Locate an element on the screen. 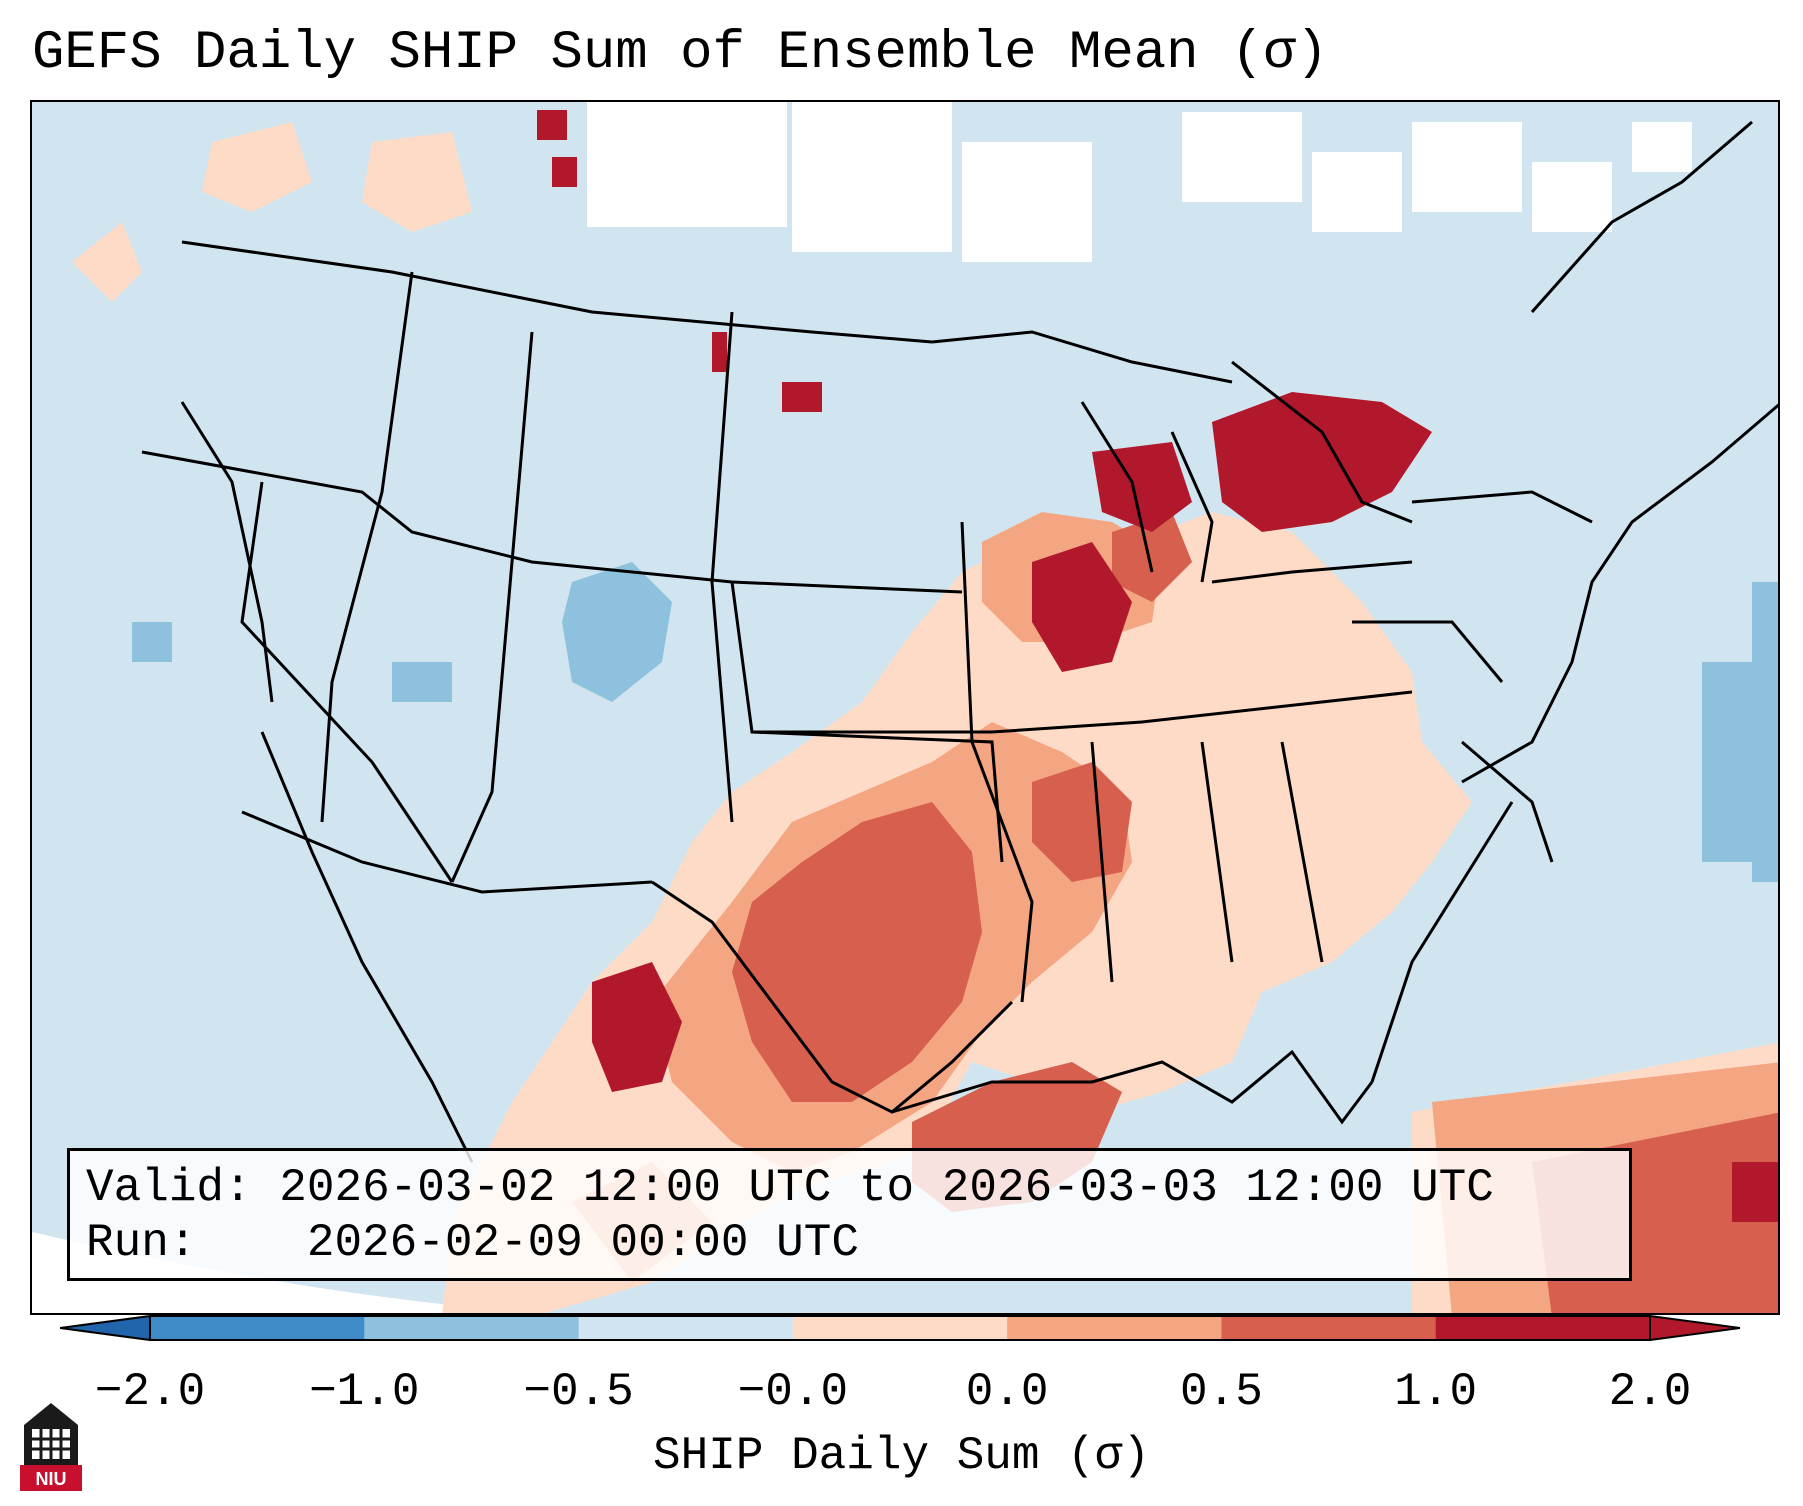  colorbar-tick-label: −0.0 is located at coordinates (793, 1392).